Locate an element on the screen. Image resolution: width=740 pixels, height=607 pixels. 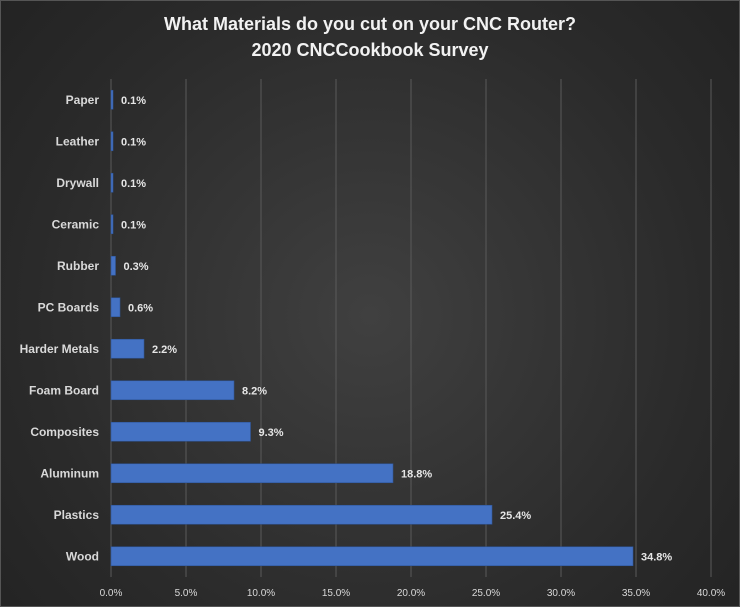
data-label: 0.3% is located at coordinates (136, 267).